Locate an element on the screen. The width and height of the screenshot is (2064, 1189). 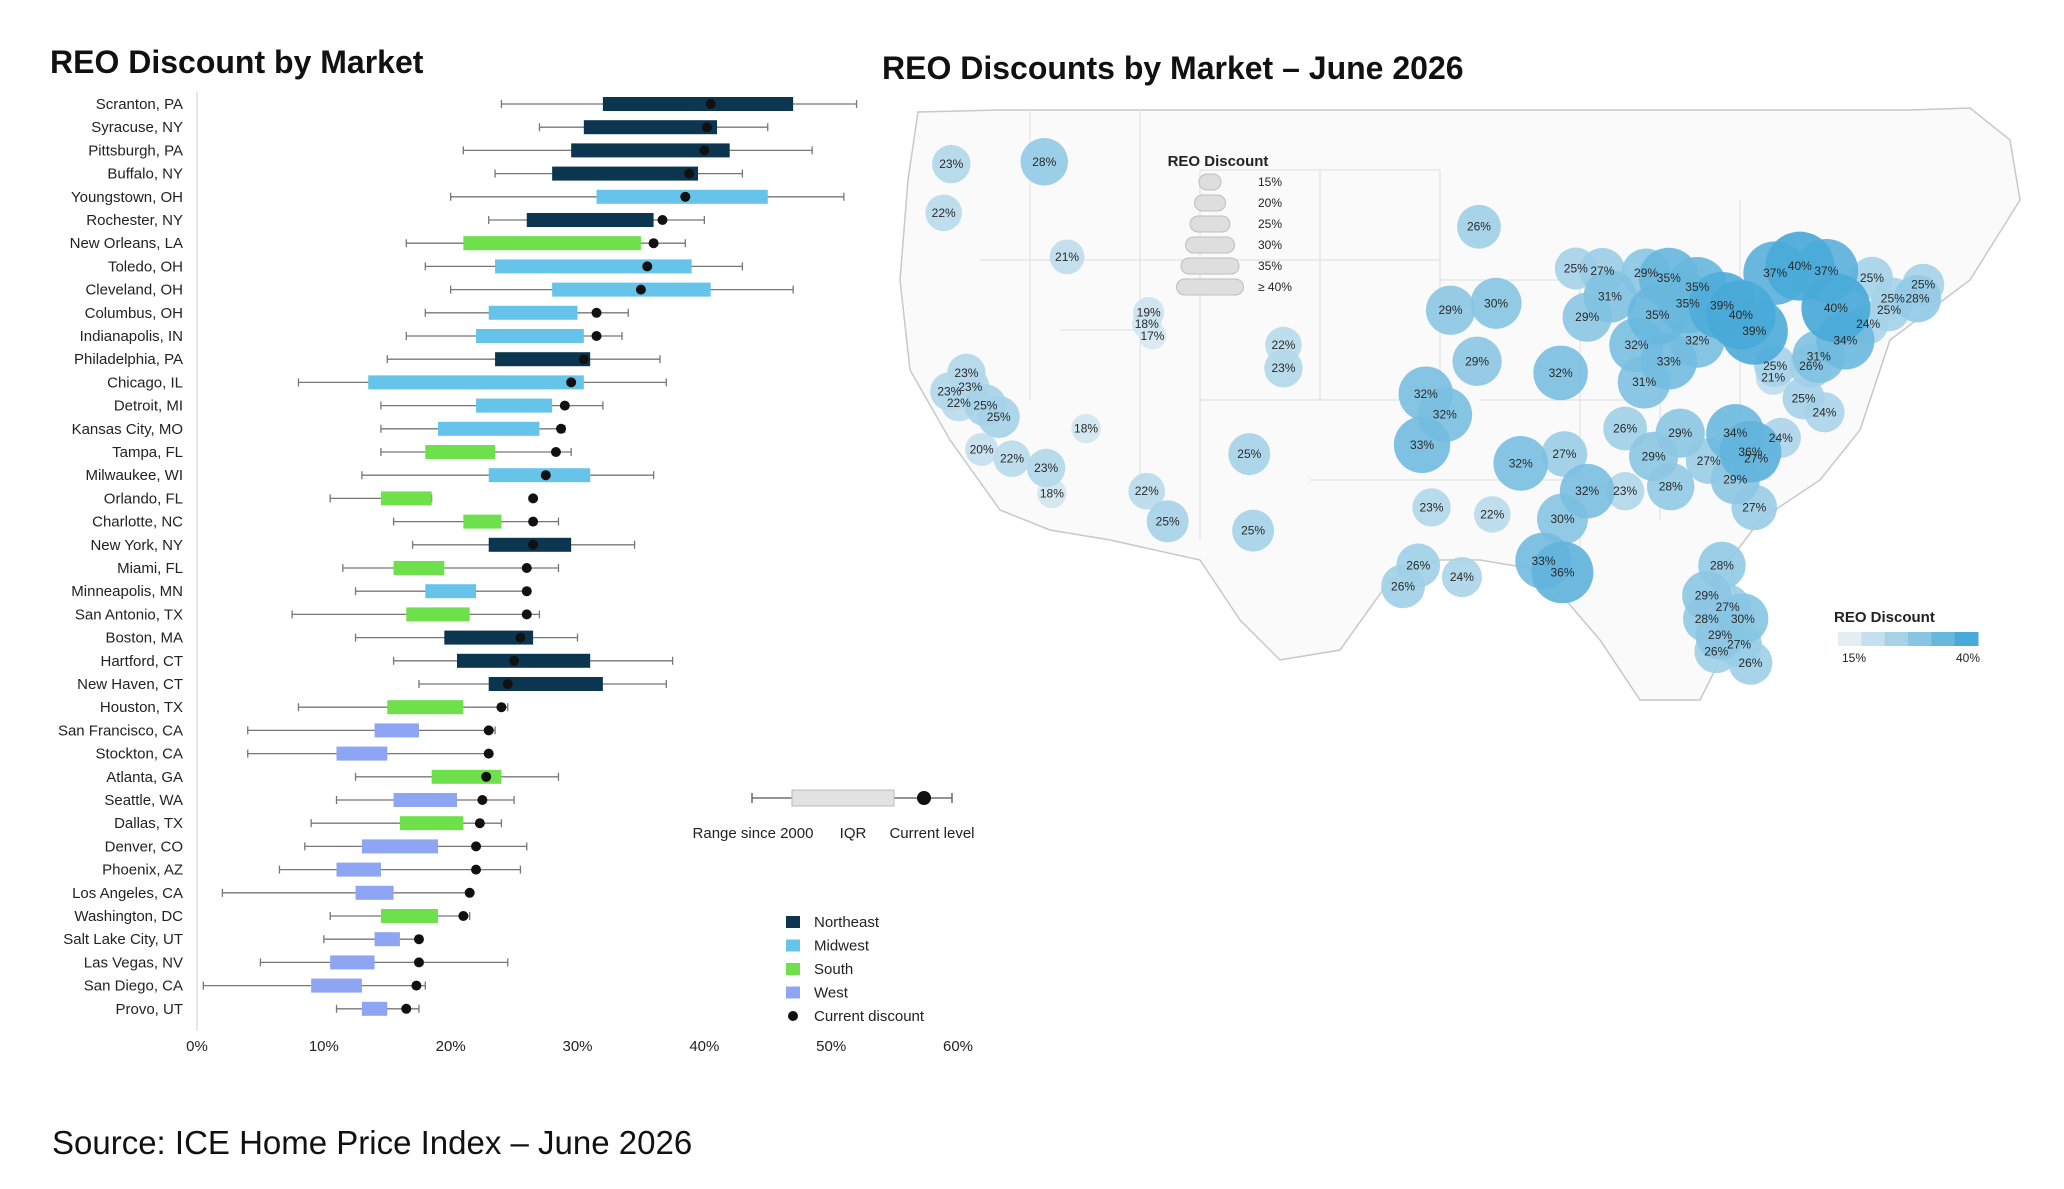
legend-label-northeast: Northeast is located at coordinates (847, 922).